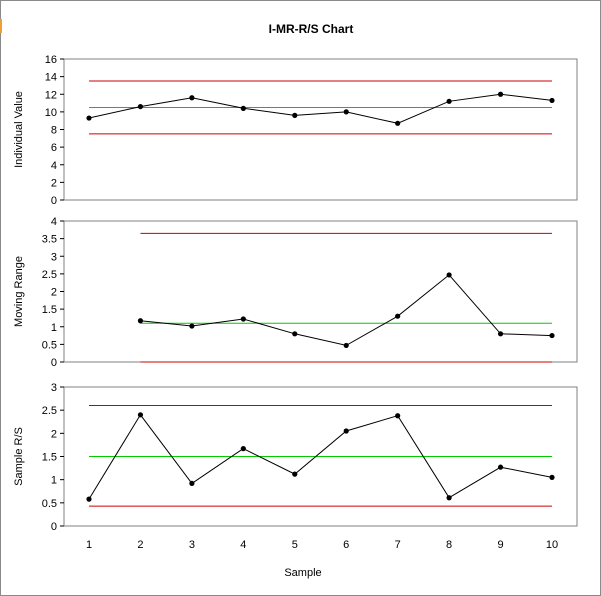 The width and height of the screenshot is (601, 596). What do you see at coordinates (51, 78) in the screenshot?
I see `y-tick-label-1: 14` at bounding box center [51, 78].